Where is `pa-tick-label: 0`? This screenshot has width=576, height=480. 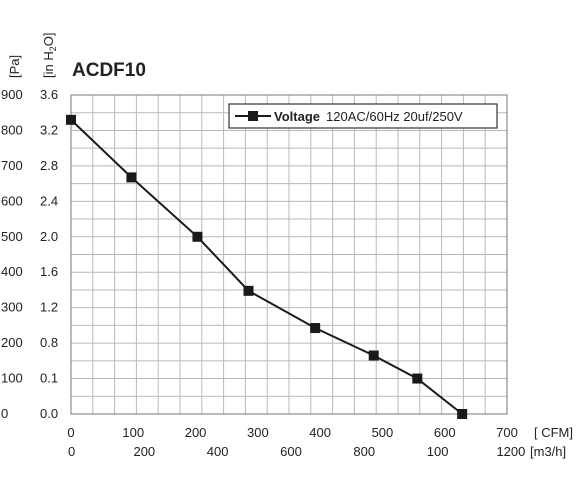 pa-tick-label: 0 is located at coordinates (4, 413).